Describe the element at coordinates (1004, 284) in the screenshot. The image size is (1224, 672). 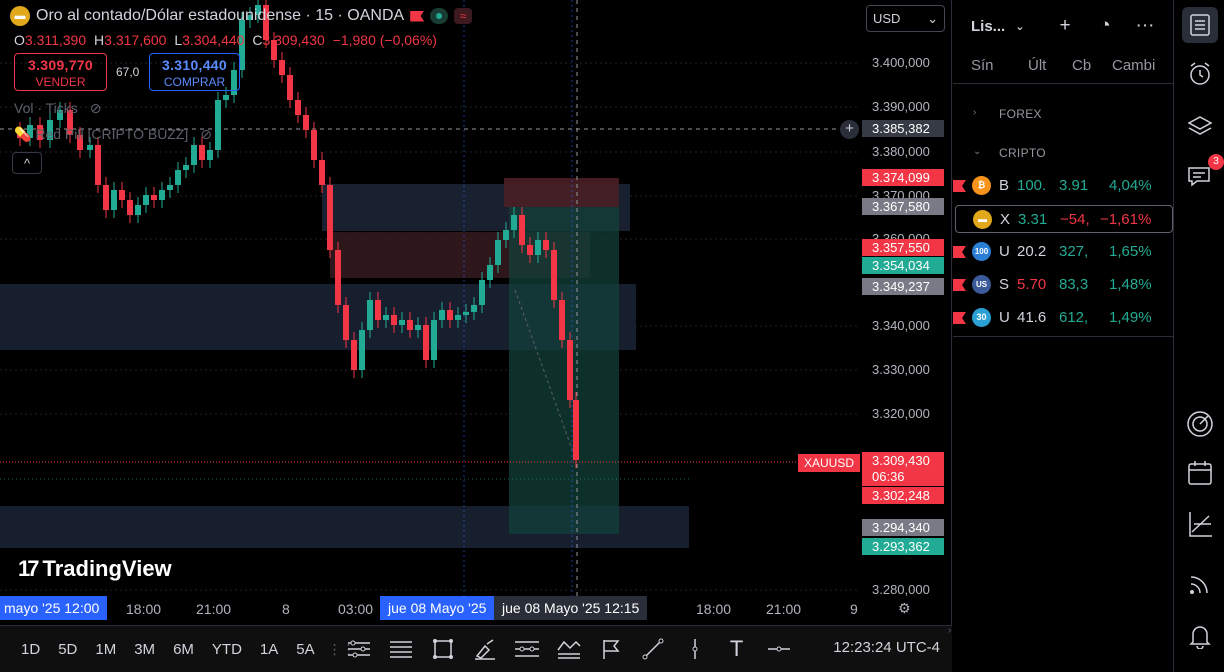
I see `row-symbol: S` at that location.